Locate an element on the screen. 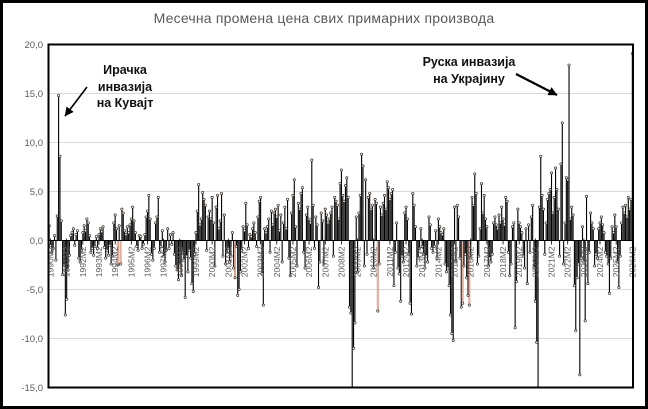 The image size is (648, 409). svg-text: 1992M2 is located at coordinates (83, 261).